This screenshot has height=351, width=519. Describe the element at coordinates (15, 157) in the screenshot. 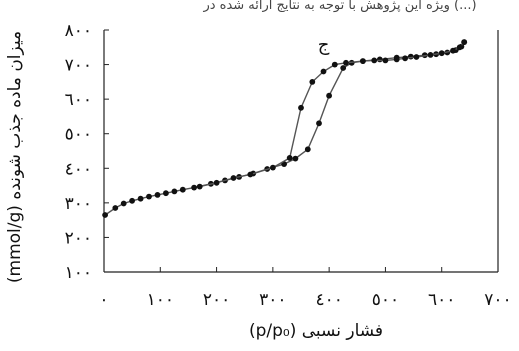

I see `y-axis-title: میزان ماده جذب شونده (mmol/g)` at that location.